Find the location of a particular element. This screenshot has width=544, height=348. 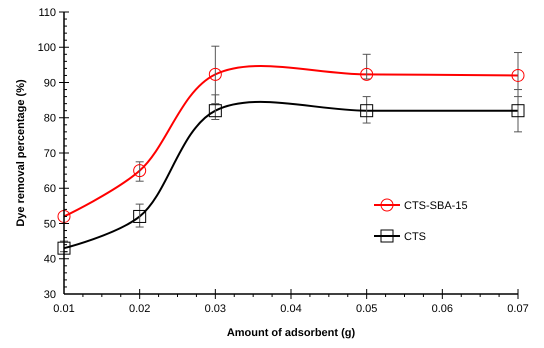

x-tick-label: 0.06 is located at coordinates (443, 309).